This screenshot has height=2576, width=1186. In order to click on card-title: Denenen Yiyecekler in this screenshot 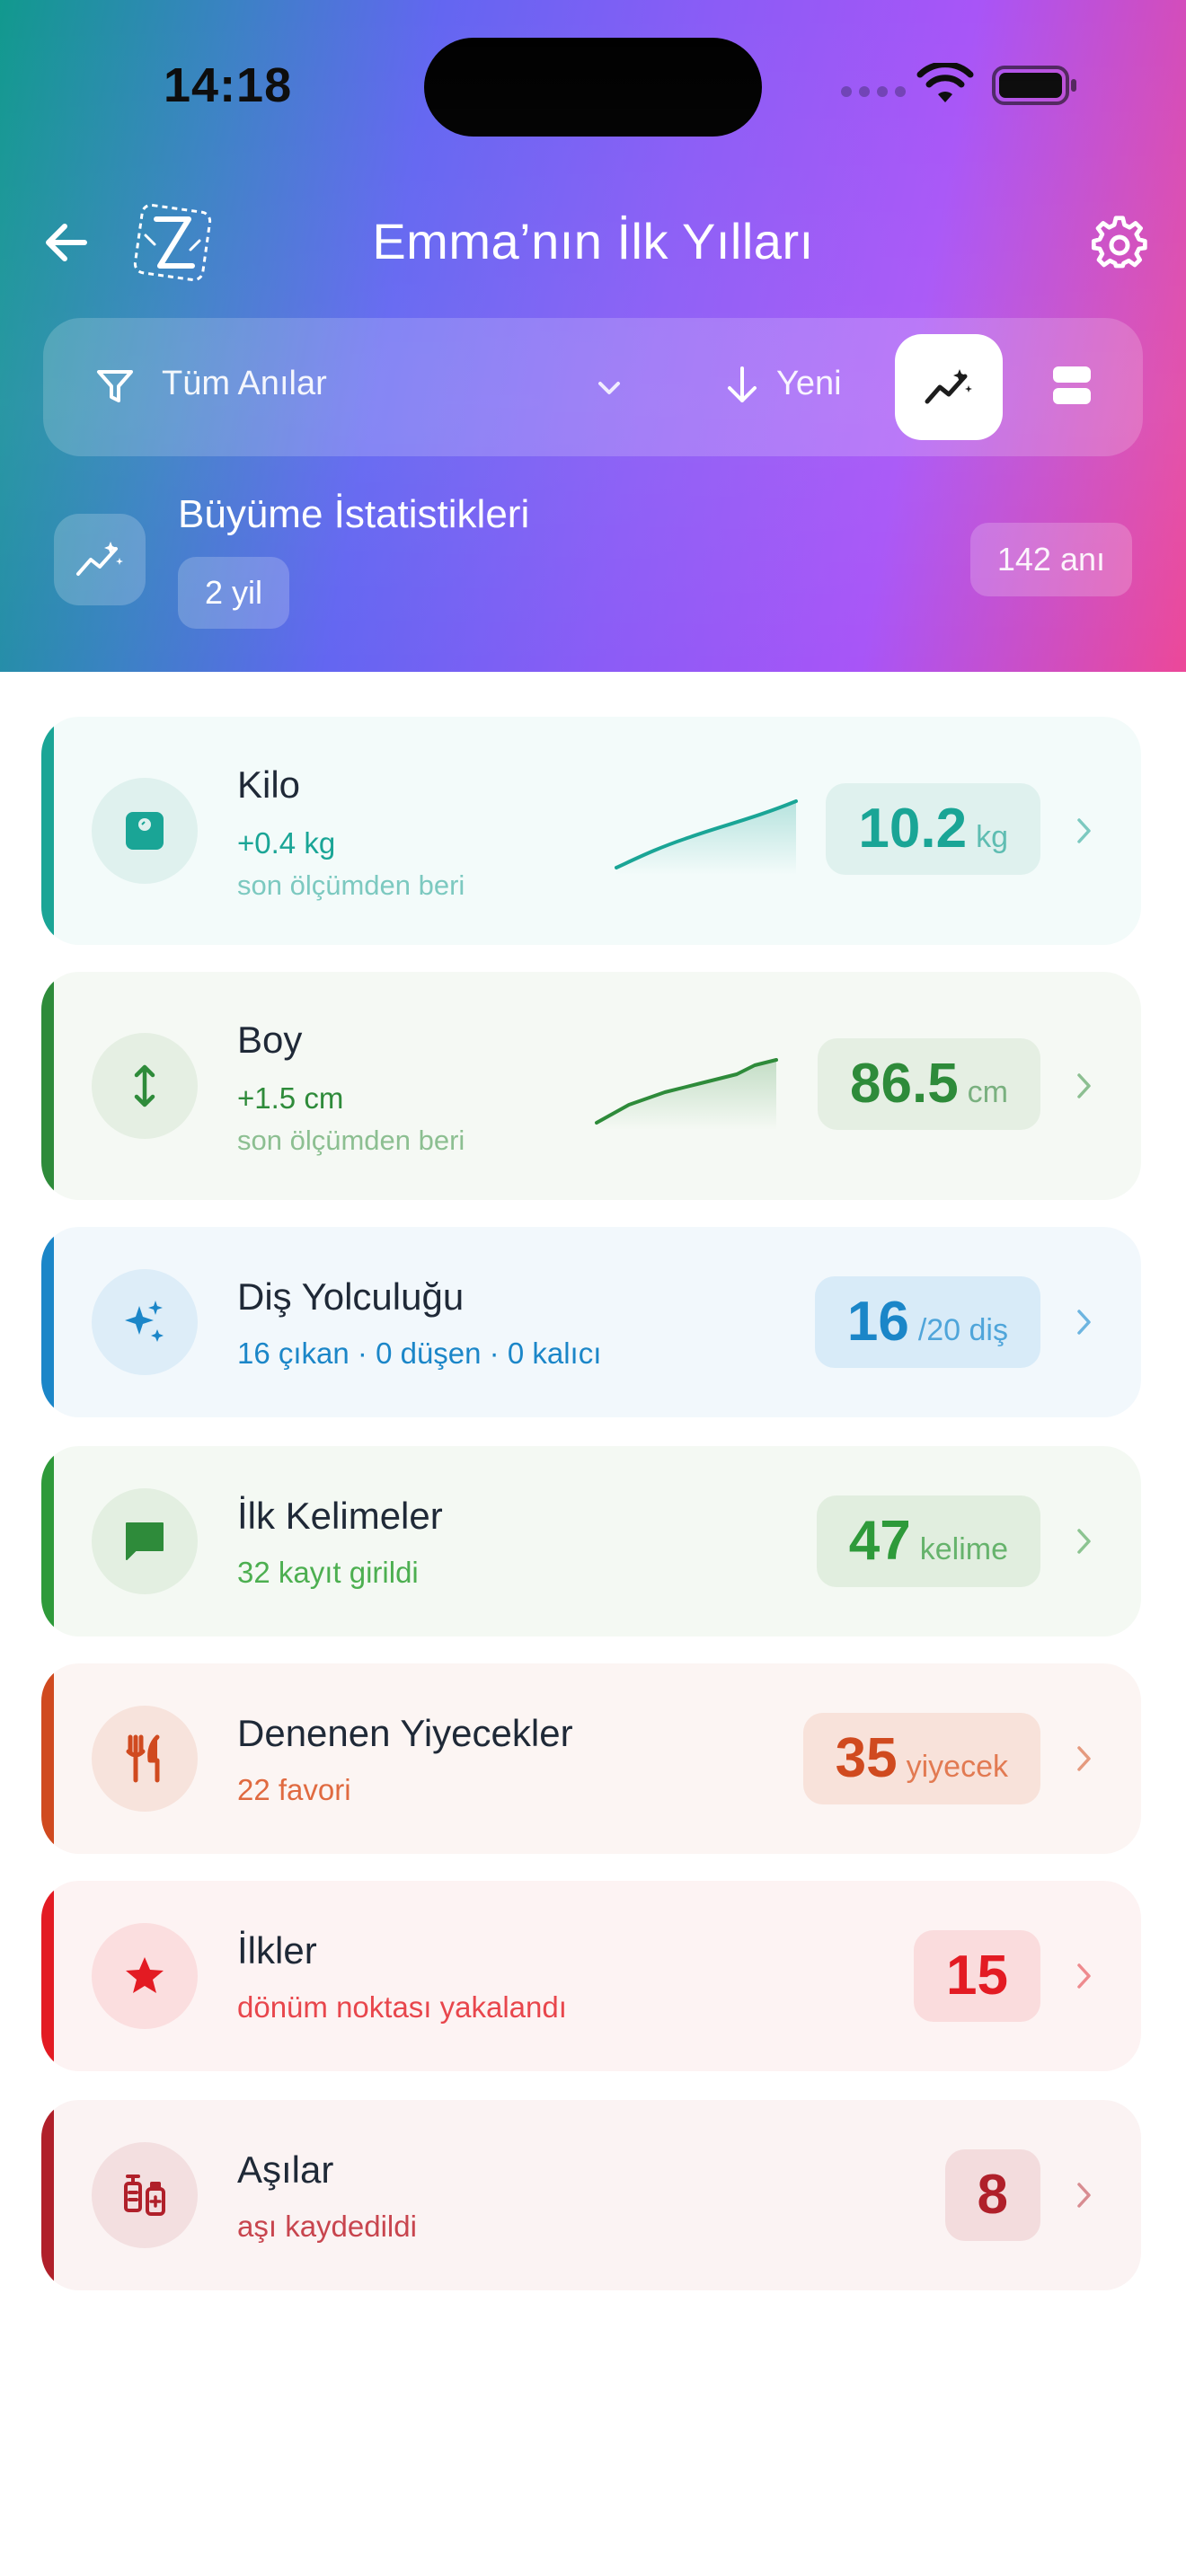, I will do `click(405, 1733)`.